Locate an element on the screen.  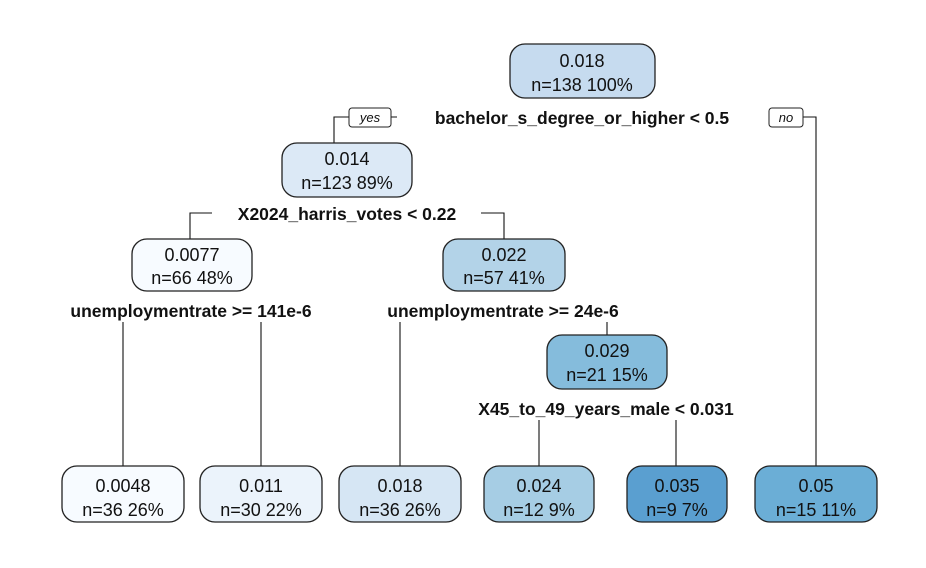
node-n22-stats: n=12 9% is located at coordinates (539, 510).